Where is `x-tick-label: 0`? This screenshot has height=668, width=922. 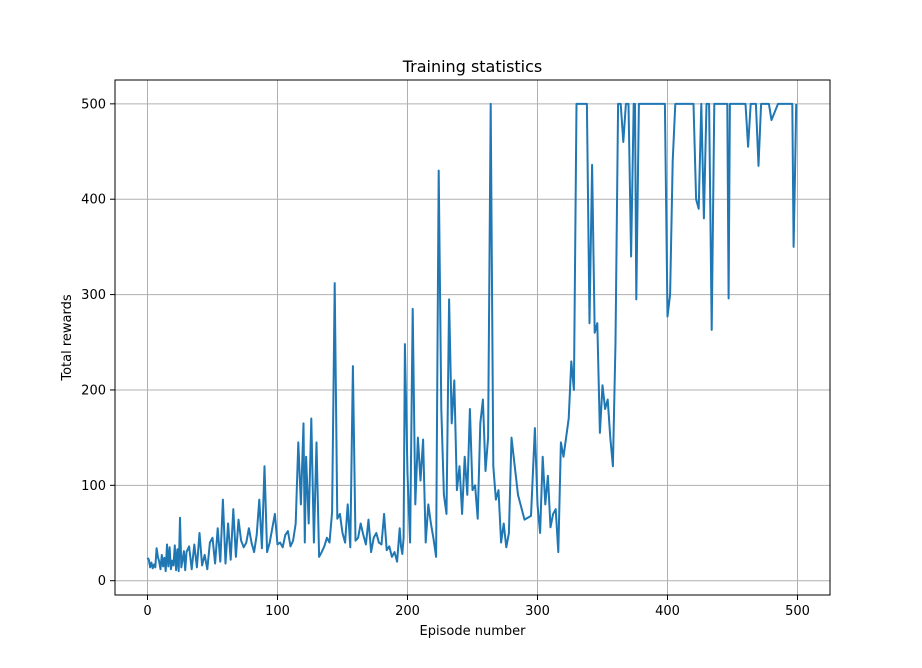
x-tick-label: 0 is located at coordinates (147, 611).